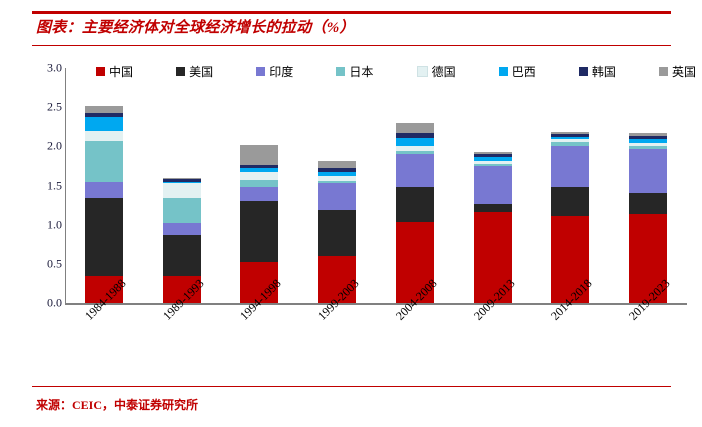  What do you see at coordinates (54, 106) in the screenshot?
I see `y-tick-label: 2.5` at bounding box center [54, 106].